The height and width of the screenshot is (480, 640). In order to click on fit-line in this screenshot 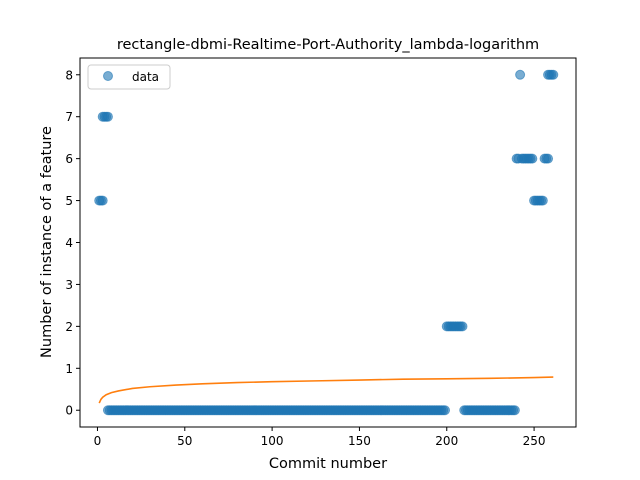, I will do `click(326, 390)`.